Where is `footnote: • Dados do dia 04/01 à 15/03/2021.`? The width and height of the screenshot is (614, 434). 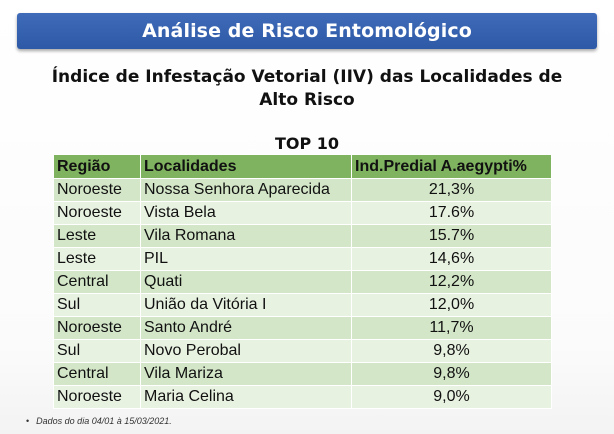
footnote: • Dados do dia 04/01 à 15/03/2021. is located at coordinates (99, 421).